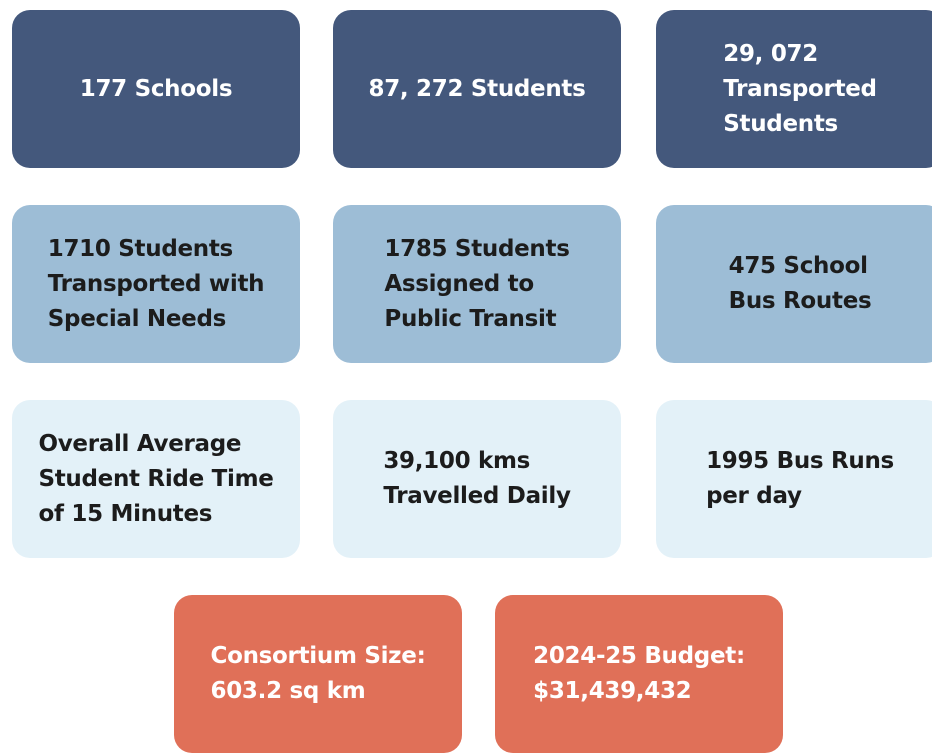 The height and width of the screenshot is (753, 932). Describe the element at coordinates (125, 513) in the screenshot. I see `stat-line: of 15 Minutes` at that location.